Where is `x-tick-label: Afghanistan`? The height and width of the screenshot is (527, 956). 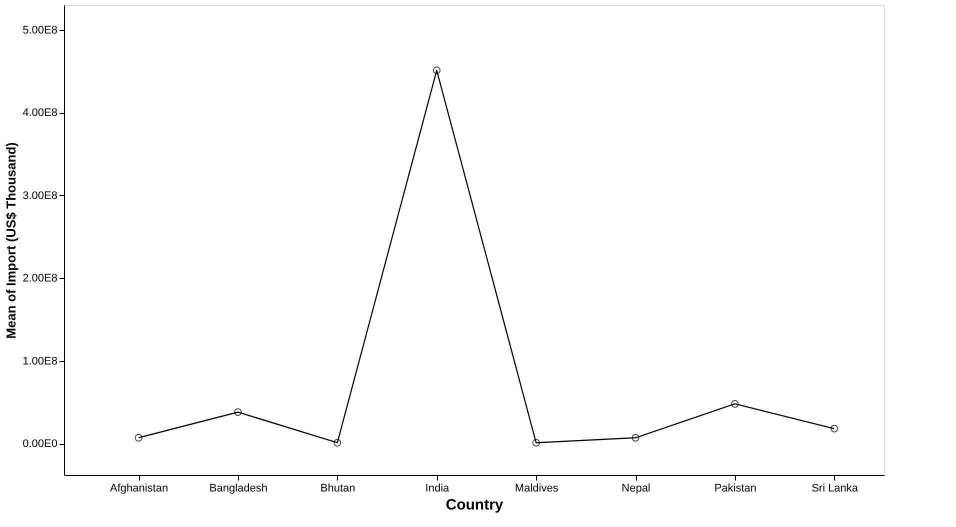 x-tick-label: Afghanistan is located at coordinates (139, 488).